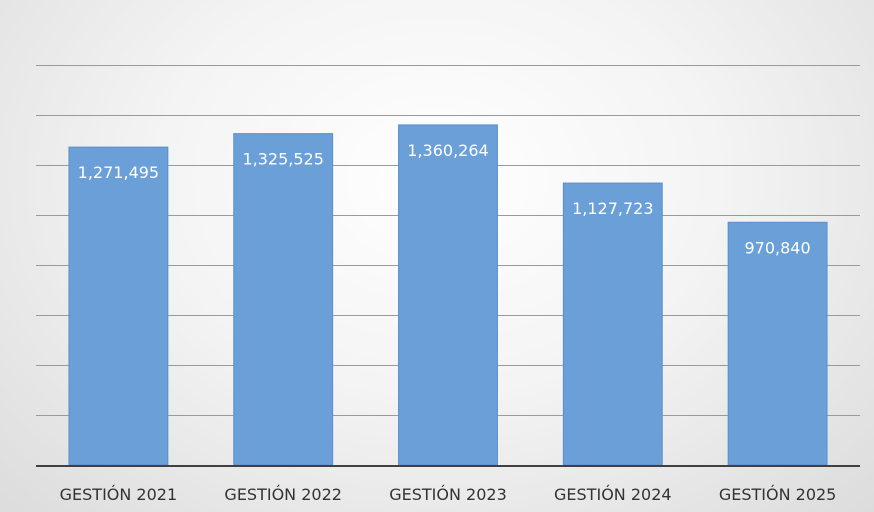  Describe the element at coordinates (778, 247) in the screenshot. I see `data-label: 970,840` at that location.